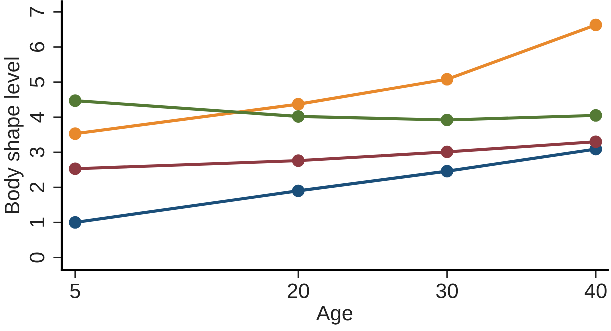 The width and height of the screenshot is (611, 331). Describe the element at coordinates (75, 291) in the screenshot. I see `x-tick-label: 5` at that location.